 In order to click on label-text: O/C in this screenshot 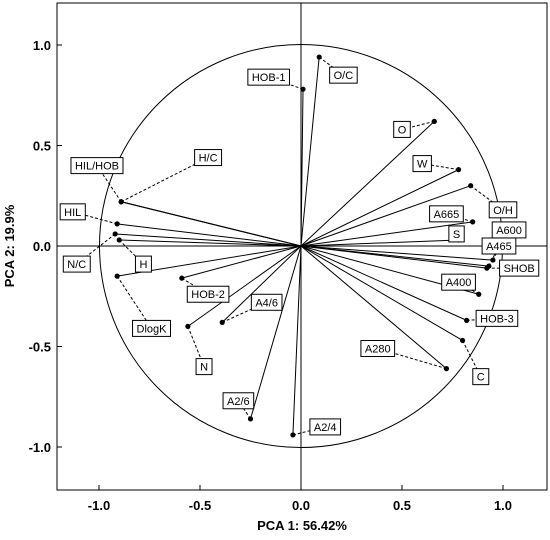, I will do `click(344, 76)`.